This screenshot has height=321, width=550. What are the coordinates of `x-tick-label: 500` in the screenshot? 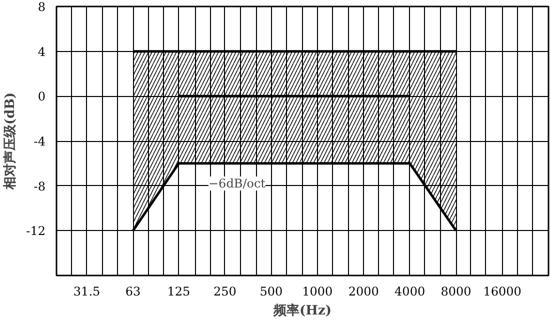 It's located at (271, 291).